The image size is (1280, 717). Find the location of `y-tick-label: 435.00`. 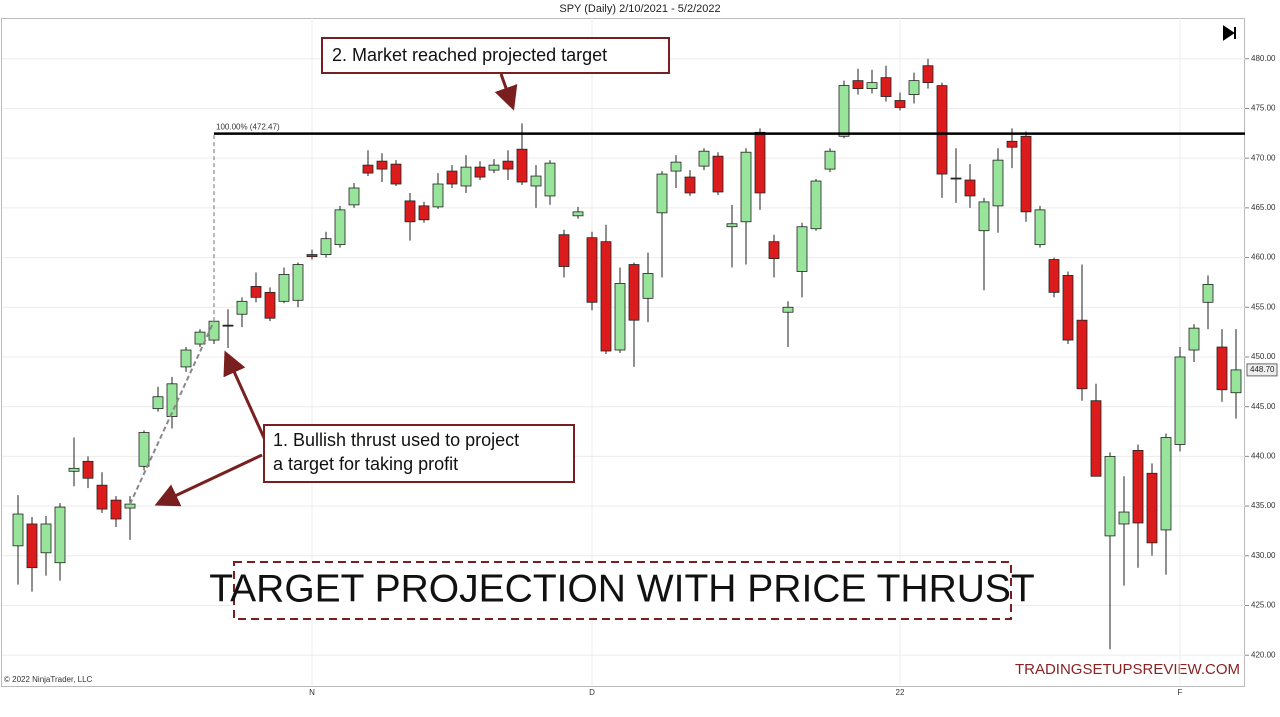

y-tick-label: 435.00 is located at coordinates (1263, 505).